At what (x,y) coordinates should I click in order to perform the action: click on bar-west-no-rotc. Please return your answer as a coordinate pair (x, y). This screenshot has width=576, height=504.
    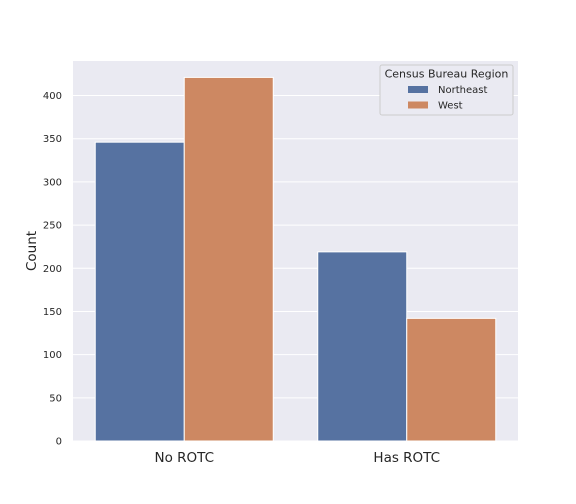
    Looking at the image, I should click on (228, 259).